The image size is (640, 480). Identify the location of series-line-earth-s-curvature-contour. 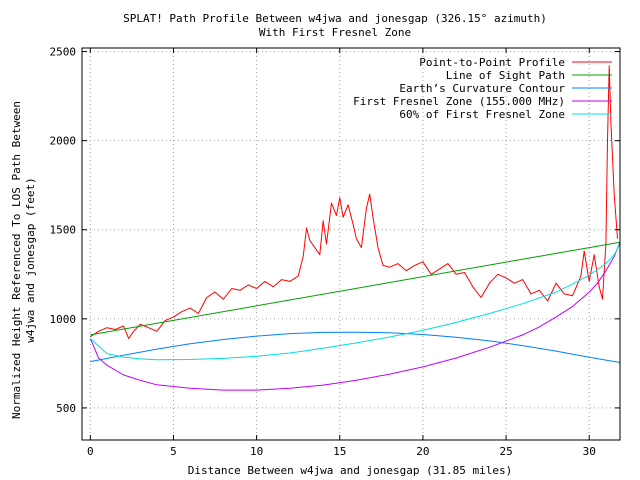
(355, 347).